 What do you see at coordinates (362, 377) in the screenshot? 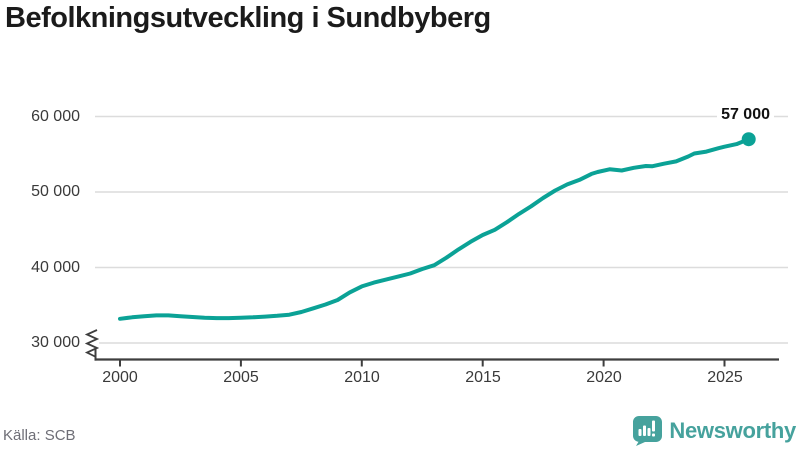
I see `x-axis-tick-label: 2010` at bounding box center [362, 377].